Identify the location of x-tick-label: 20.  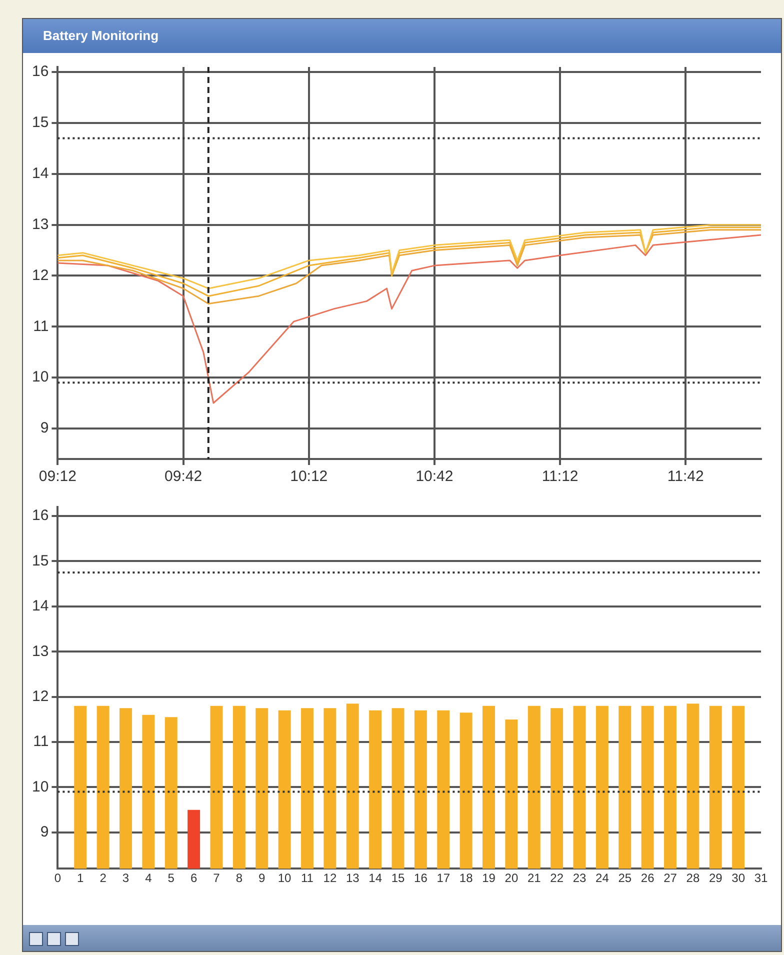
(511, 878).